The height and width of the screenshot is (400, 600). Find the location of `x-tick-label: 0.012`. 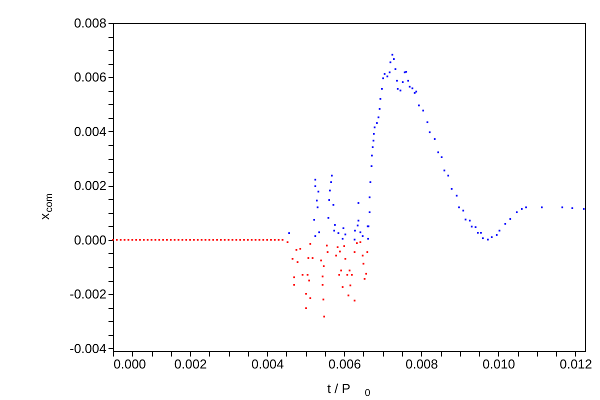

x-tick-label: 0.012 is located at coordinates (576, 364).